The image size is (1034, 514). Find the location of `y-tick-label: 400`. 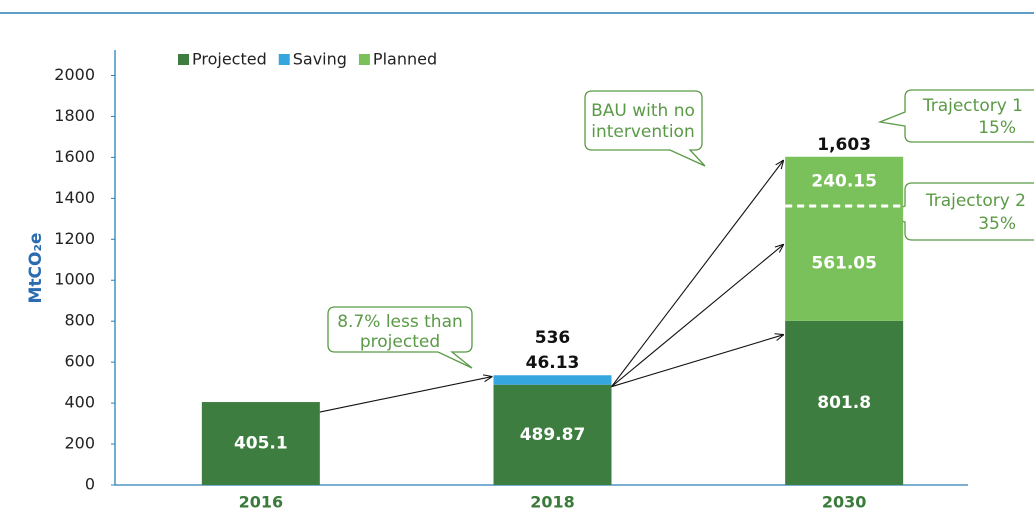

y-tick-label: 400 is located at coordinates (79, 402).